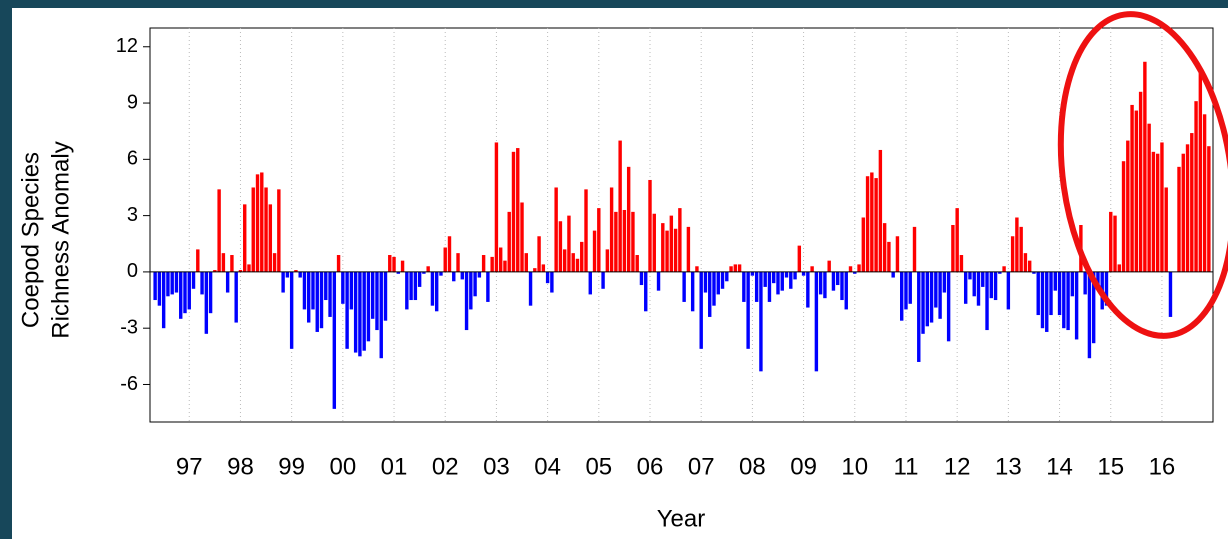 The width and height of the screenshot is (1228, 539). I want to click on x-tick-label: 07, so click(701, 466).